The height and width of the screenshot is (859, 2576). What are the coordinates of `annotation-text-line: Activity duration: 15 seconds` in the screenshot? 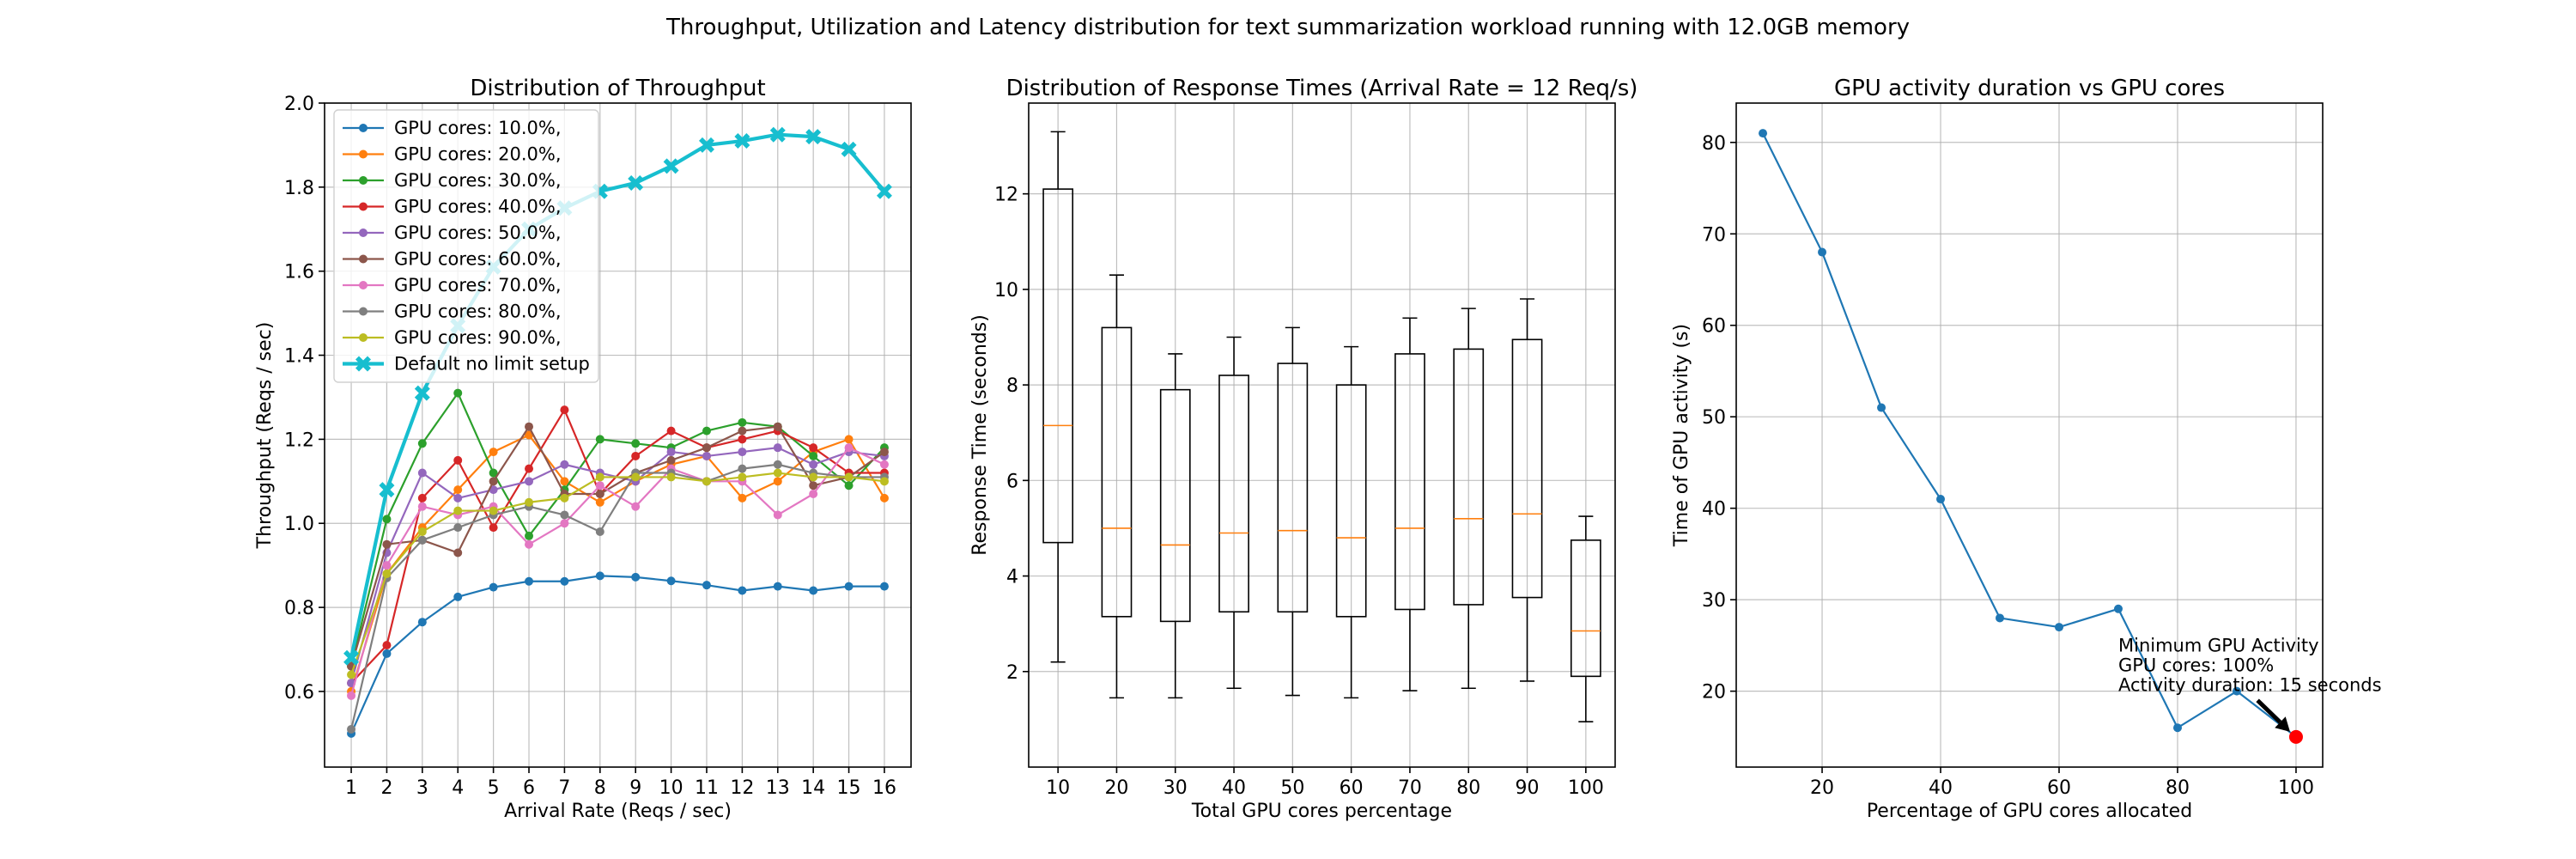 It's located at (2250, 686).